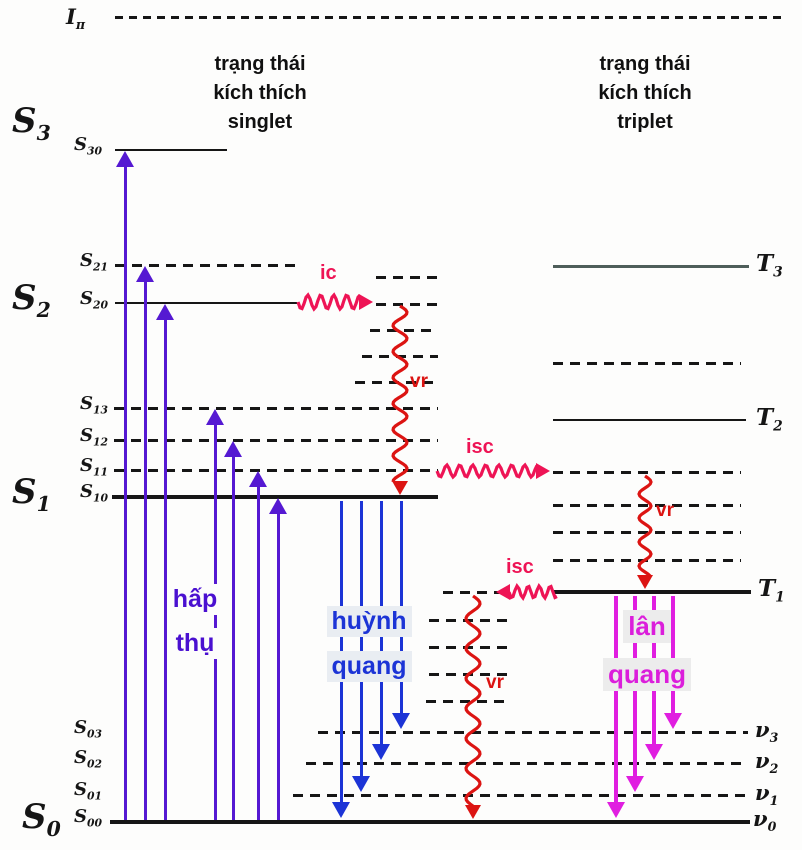 This screenshot has height=850, width=802. I want to click on absorption-label-line1: hấp, so click(195, 599).